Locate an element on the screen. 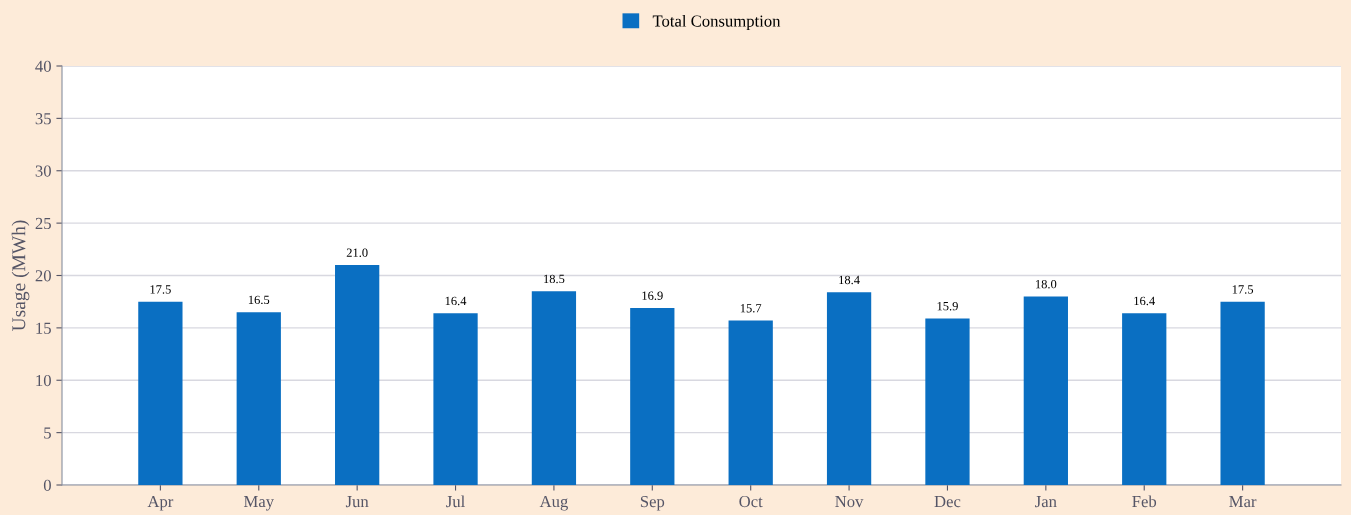  y-tick-label: 15 is located at coordinates (43, 328).